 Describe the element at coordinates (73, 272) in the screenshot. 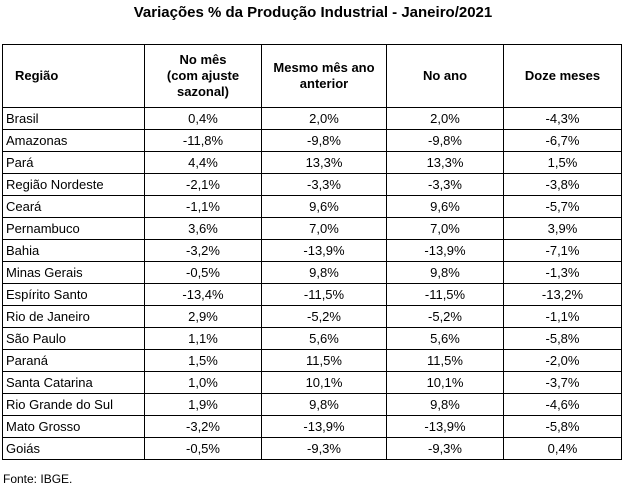

I see `region-cell: Minas Gerais` at that location.